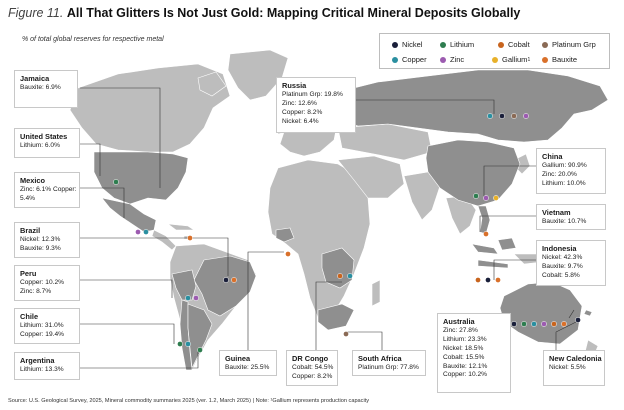 The height and width of the screenshot is (410, 624). What do you see at coordinates (574, 44) in the screenshot?
I see `legend-label: Platinum Grp` at bounding box center [574, 44].